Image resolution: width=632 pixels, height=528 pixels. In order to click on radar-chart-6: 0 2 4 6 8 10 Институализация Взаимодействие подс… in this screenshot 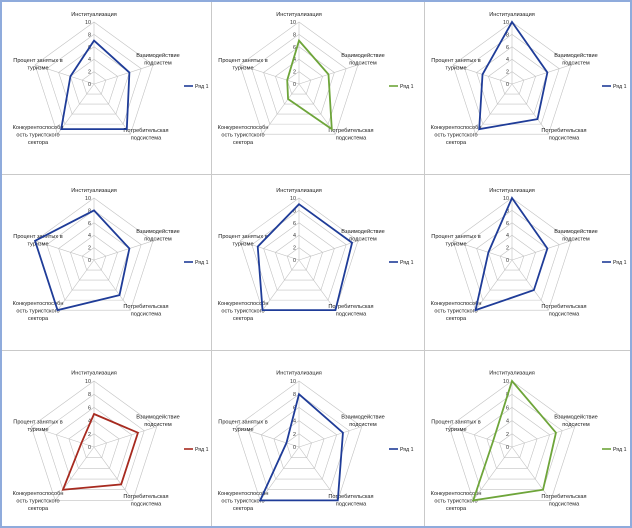, I will do `click(527, 262)`.